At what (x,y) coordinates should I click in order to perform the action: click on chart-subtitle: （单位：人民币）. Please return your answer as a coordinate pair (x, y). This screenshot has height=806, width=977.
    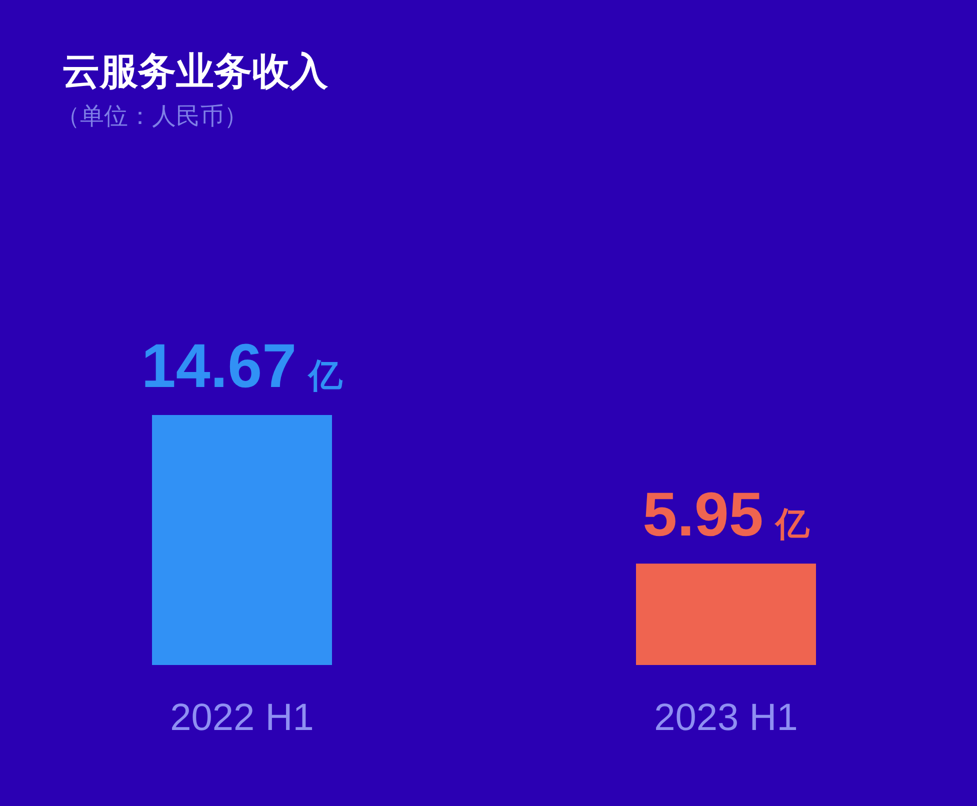
    Looking at the image, I should click on (152, 116).